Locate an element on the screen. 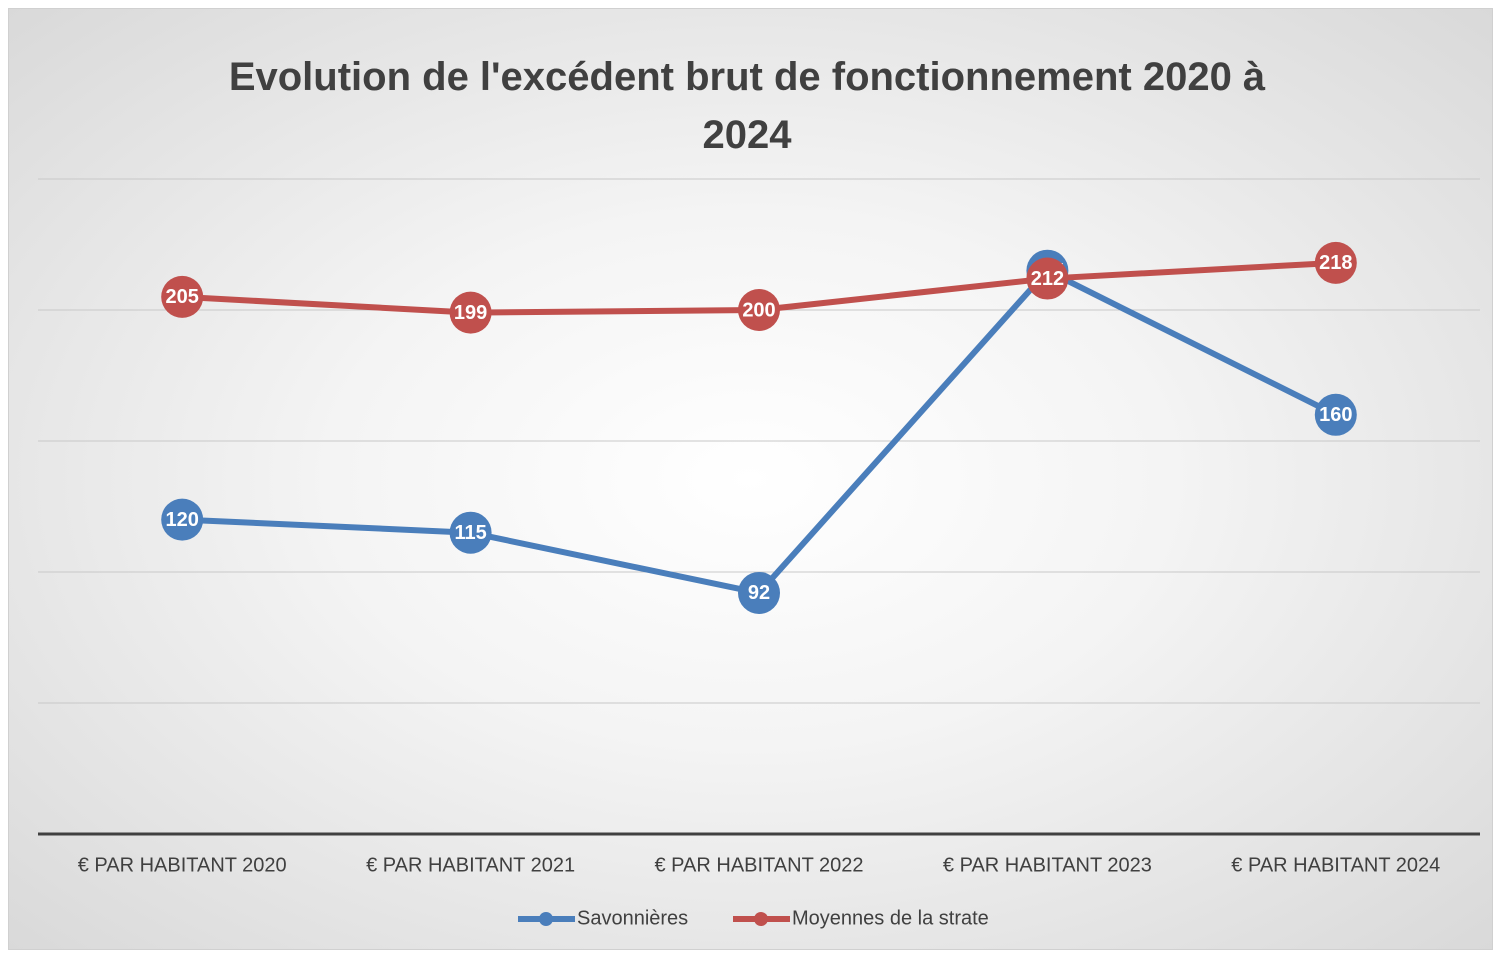 The width and height of the screenshot is (1495, 953). data-label: 120 is located at coordinates (182, 520).